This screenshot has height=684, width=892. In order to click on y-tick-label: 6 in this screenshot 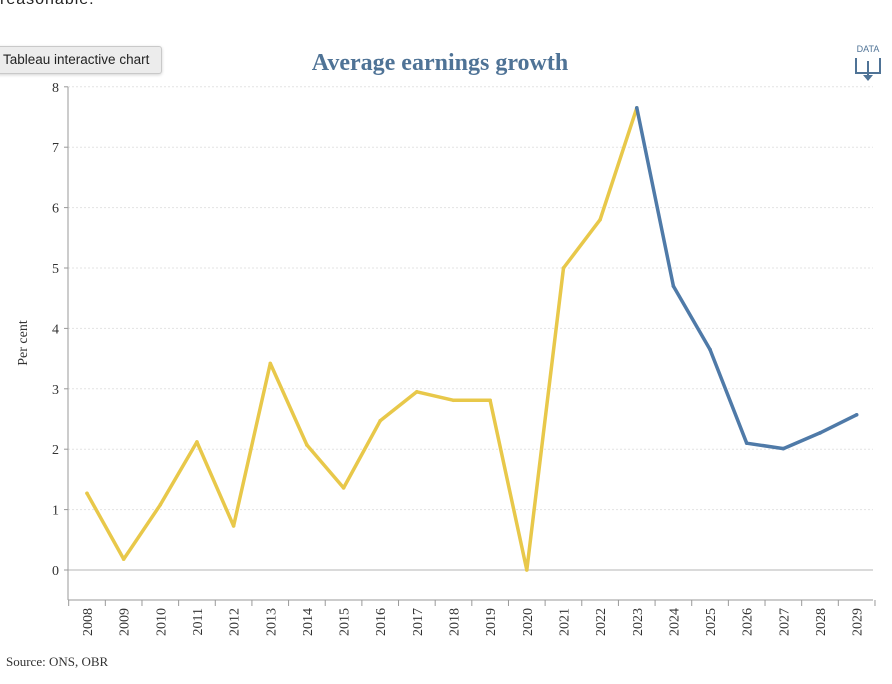, I will do `click(55, 209)`.